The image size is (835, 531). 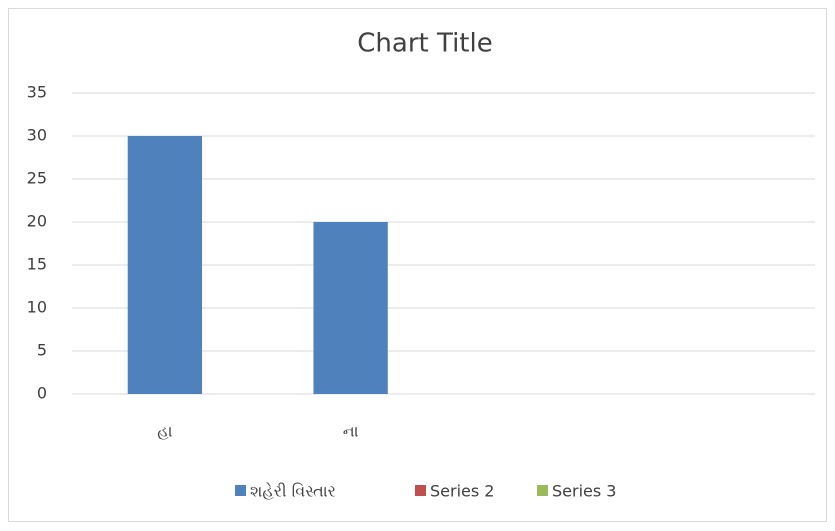 I want to click on x-tick-label: ના, so click(x=351, y=431).